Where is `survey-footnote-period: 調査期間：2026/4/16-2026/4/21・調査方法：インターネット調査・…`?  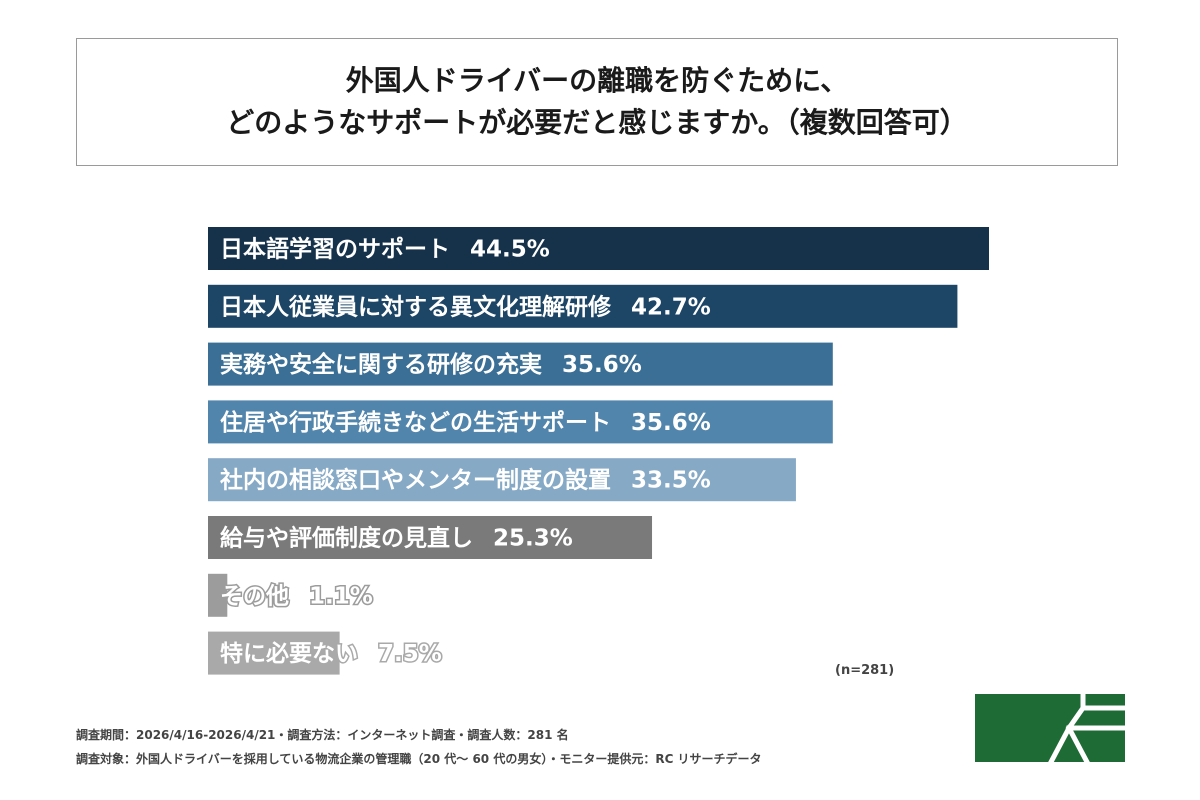 survey-footnote-period: 調査期間：2026/4/16-2026/4/21・調査方法：インターネット調査・… is located at coordinates (322, 735).